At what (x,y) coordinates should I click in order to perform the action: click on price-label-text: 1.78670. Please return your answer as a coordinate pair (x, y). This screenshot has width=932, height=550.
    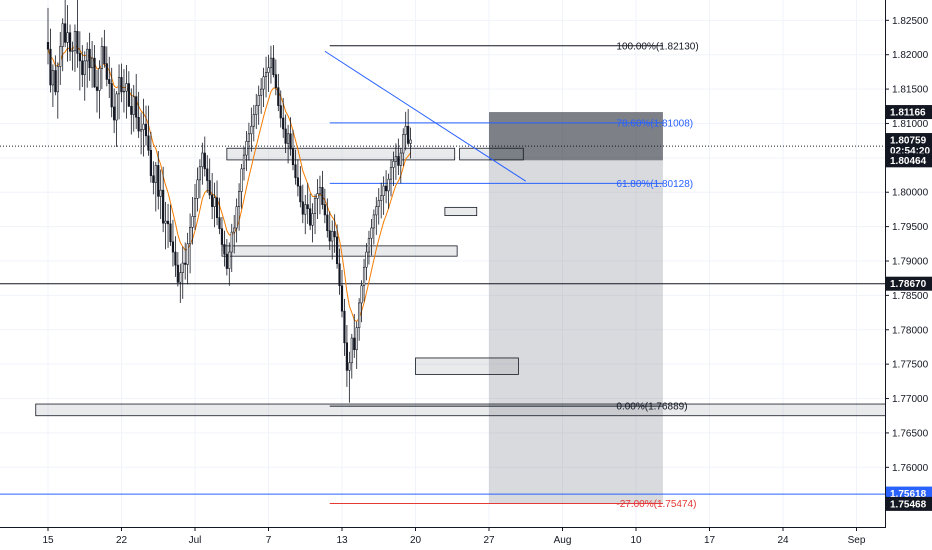
    Looking at the image, I should click on (908, 284).